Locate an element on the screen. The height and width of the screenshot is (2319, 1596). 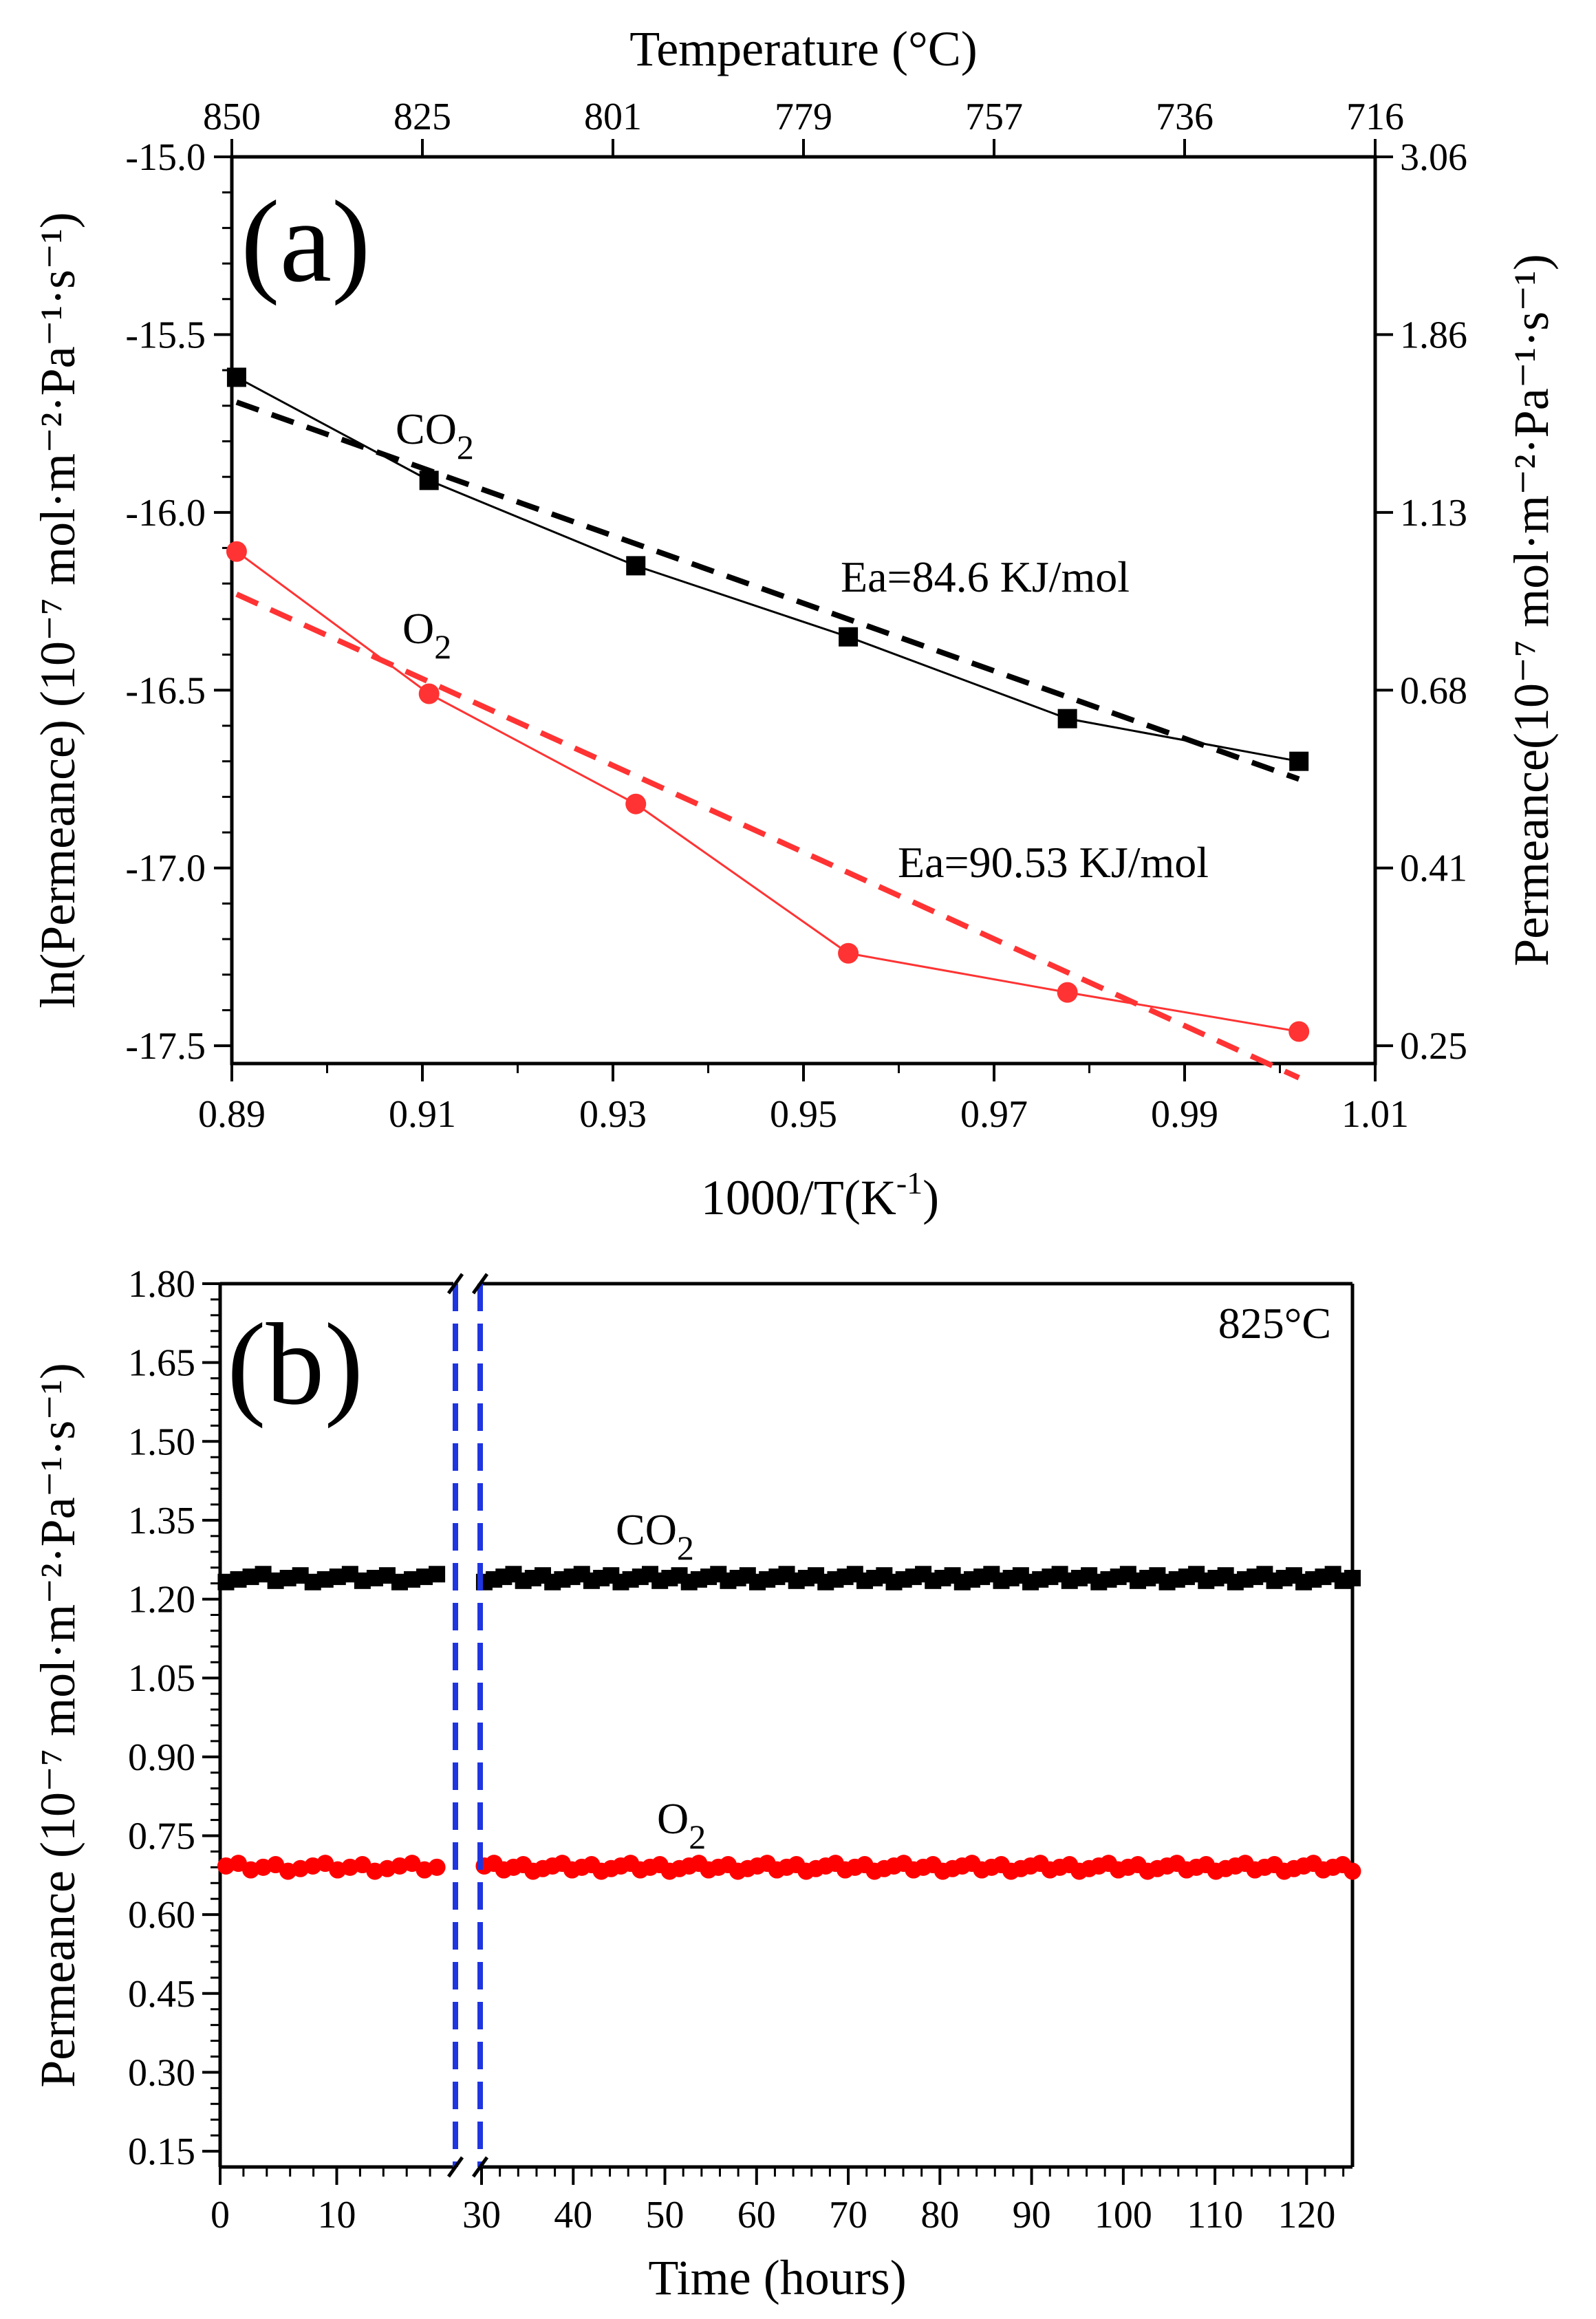
panel-b-y-axis-title: Permeance (10⁻⁷ mol·m⁻²·Pa⁻¹·s⁻¹) is located at coordinates (57, 1726).